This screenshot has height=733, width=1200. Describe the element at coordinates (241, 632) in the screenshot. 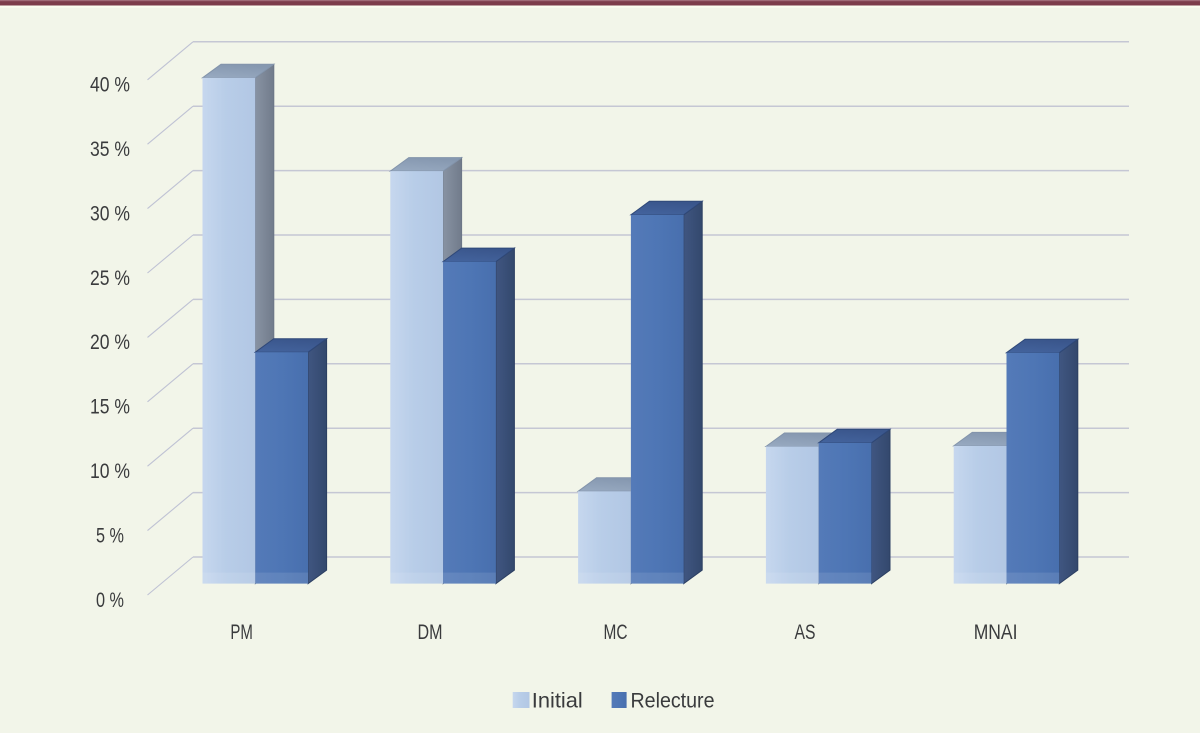

I see `svg-text: PM` at that location.